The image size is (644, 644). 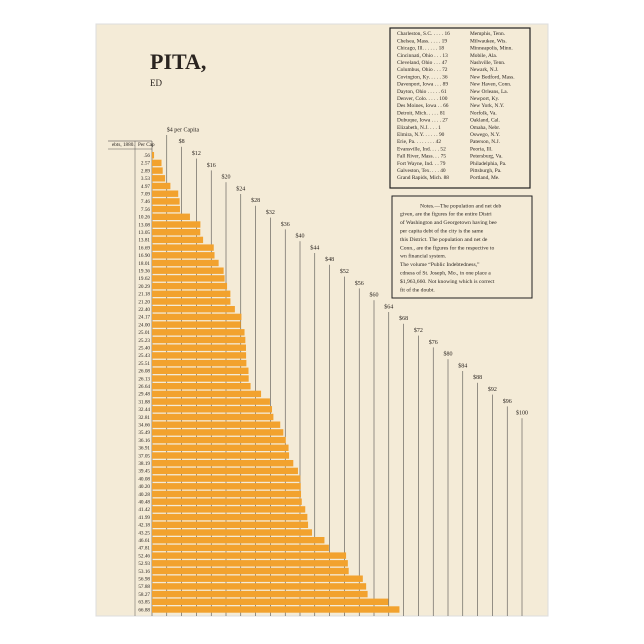 What do you see at coordinates (144, 364) in the screenshot?
I see `value-label: 25.51` at bounding box center [144, 364].